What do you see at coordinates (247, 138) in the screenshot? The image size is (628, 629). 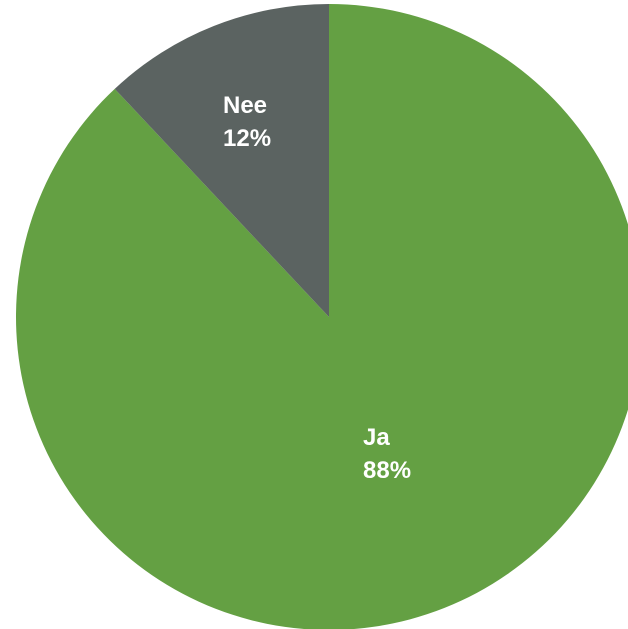 I see `slice-value-nee: 12%` at bounding box center [247, 138].